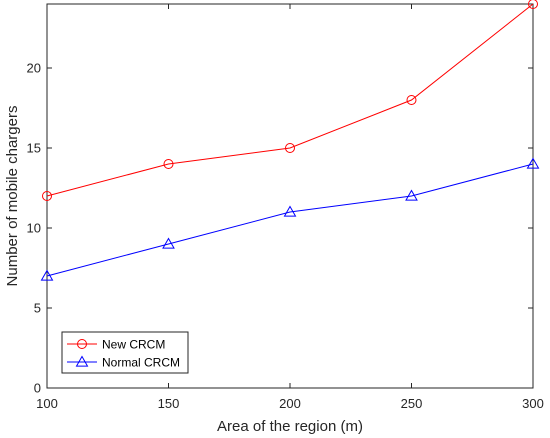 The width and height of the screenshot is (550, 438). I want to click on legend-entry: New CRCM, so click(116, 345).